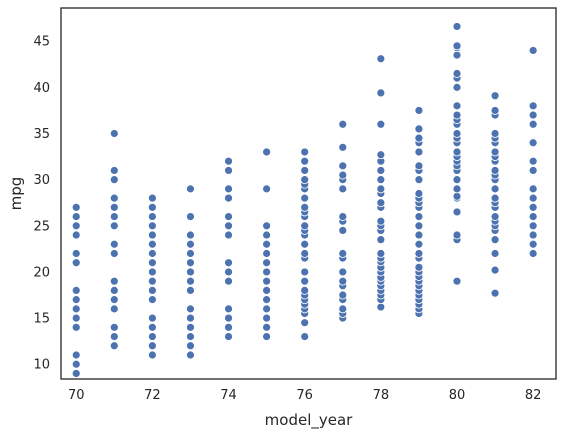 The width and height of the screenshot is (566, 437). Describe the element at coordinates (533, 395) in the screenshot. I see `x-tick-label: 82` at that location.